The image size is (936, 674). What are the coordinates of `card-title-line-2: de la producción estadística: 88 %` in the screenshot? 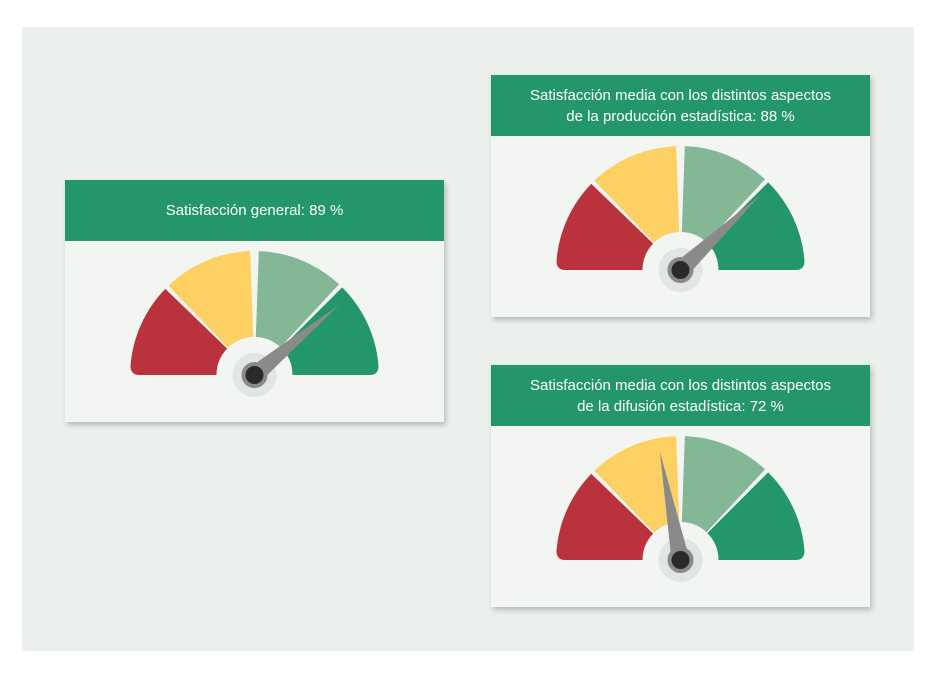 It's located at (680, 116).